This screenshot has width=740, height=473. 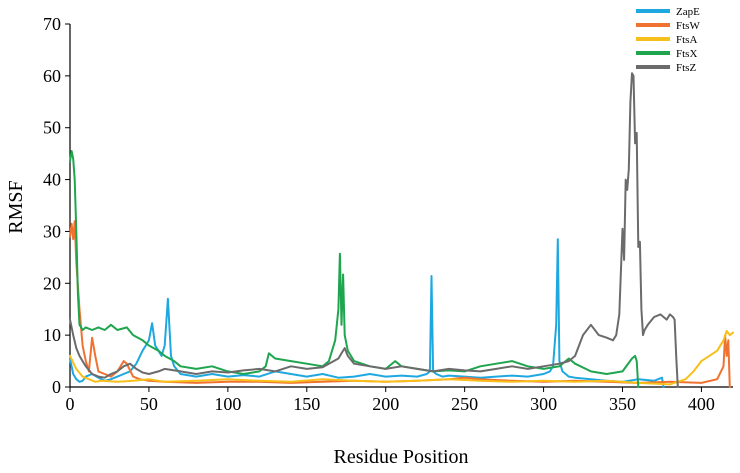 I want to click on y-tick-label: 40, so click(x=52, y=180).